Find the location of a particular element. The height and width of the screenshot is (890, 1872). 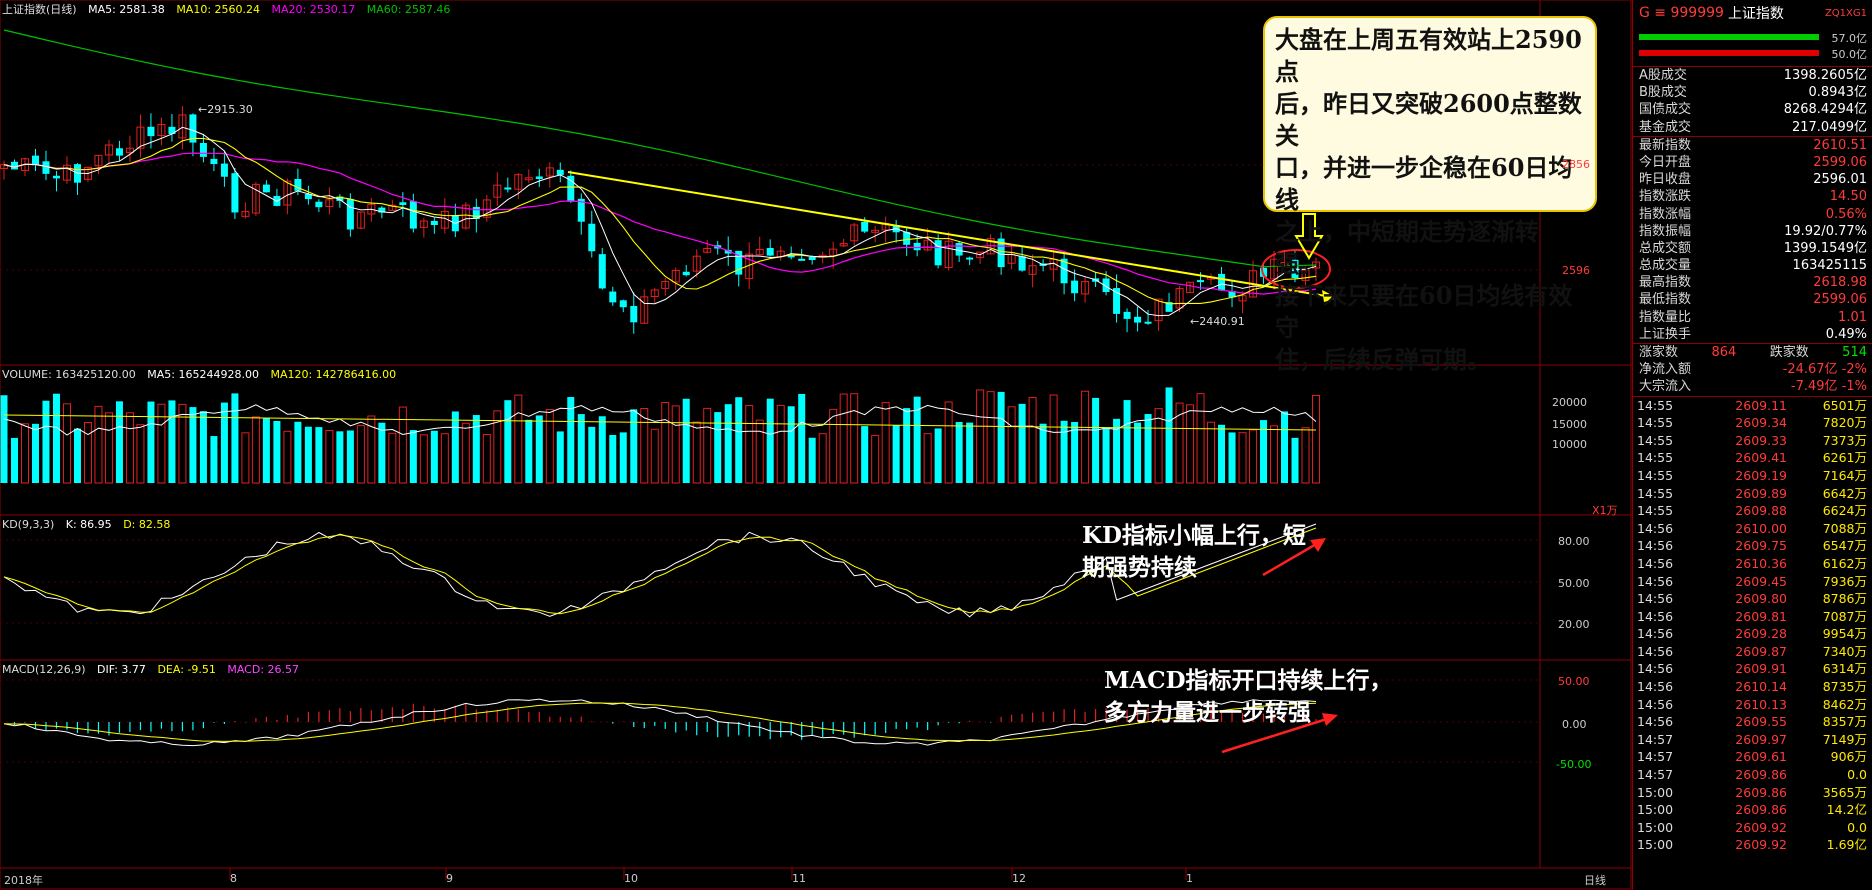

tick-row: 14:55 2609.34 7820万 is located at coordinates (1752, 423).